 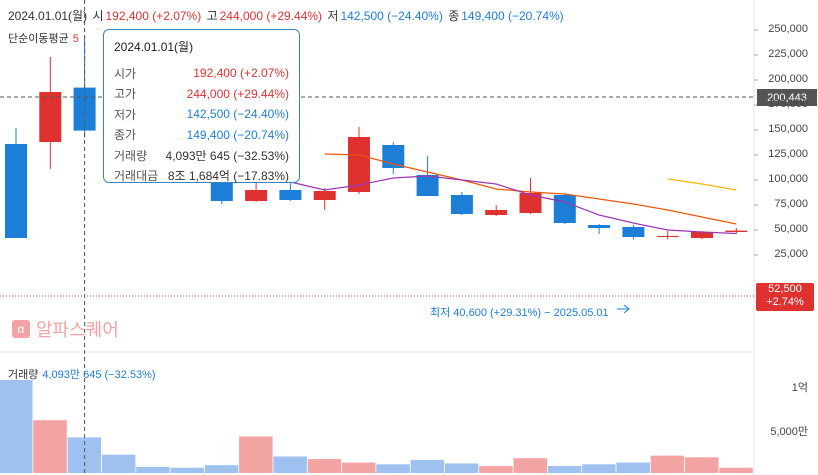 I want to click on ma-legend-label: 단순이동평균, so click(x=38, y=39).